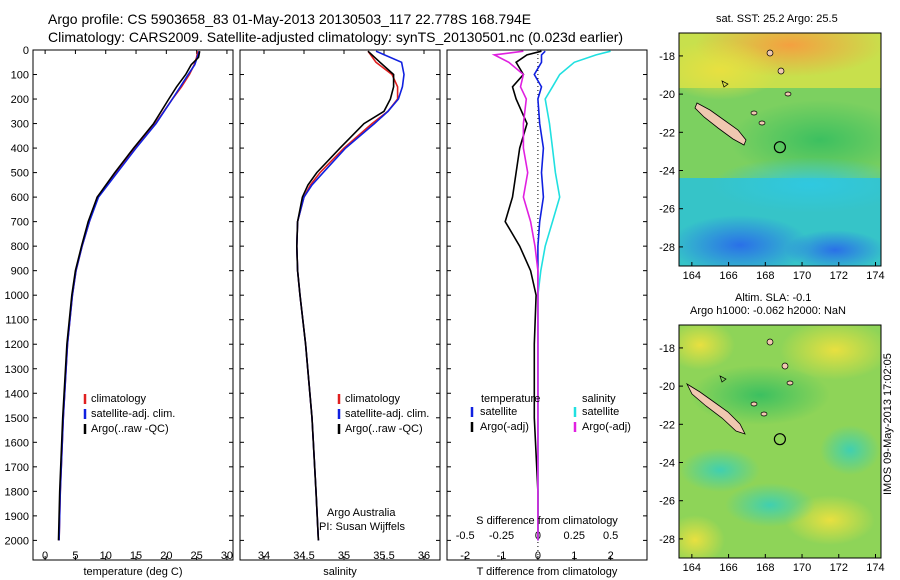  I want to click on depth-tick-label: 0, so click(26, 51).